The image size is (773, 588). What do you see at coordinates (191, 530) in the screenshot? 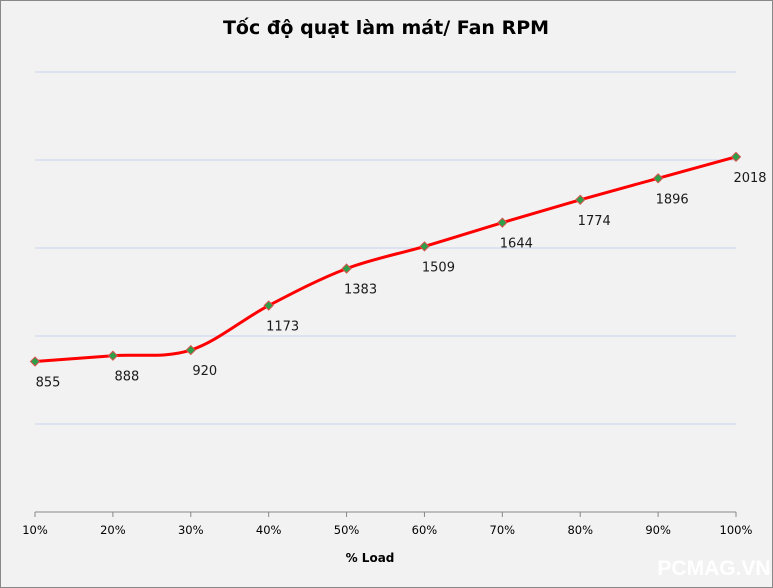
I see `x-tick-label: 30%` at bounding box center [191, 530].